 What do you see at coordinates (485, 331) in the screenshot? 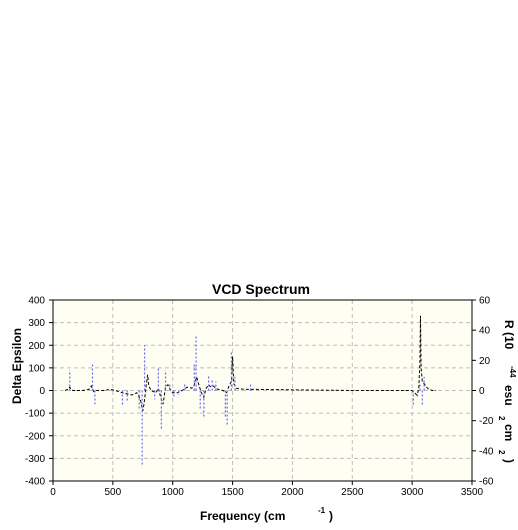
I see `y2-tick-label: 40` at bounding box center [485, 331].